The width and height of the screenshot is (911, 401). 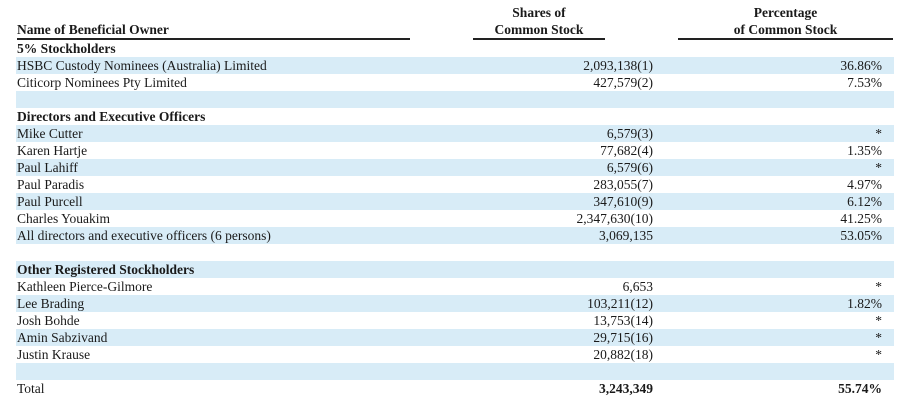 What do you see at coordinates (623, 82) in the screenshot?
I see `shares-value: 427,579(2)` at bounding box center [623, 82].